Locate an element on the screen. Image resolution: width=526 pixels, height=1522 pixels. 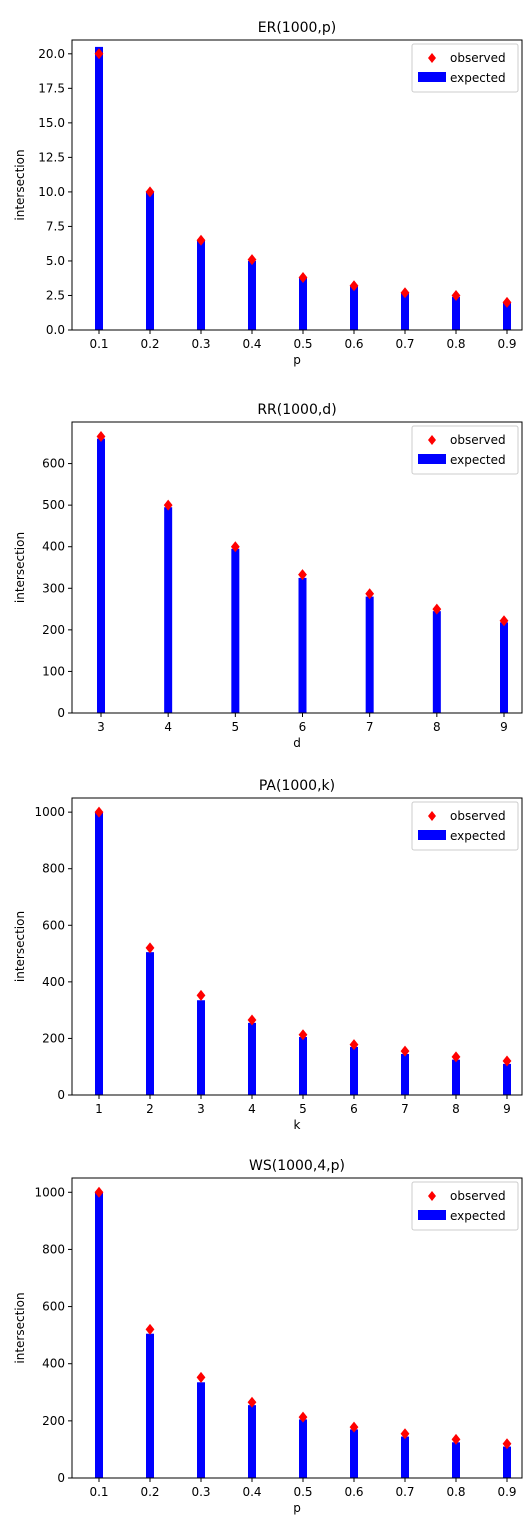
chart-3-ylabel: intersection is located at coordinates (20, 946).